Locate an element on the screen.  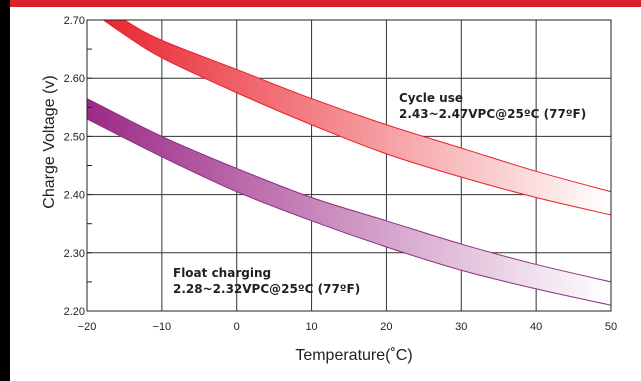
top-red-bar is located at coordinates (320, 3).